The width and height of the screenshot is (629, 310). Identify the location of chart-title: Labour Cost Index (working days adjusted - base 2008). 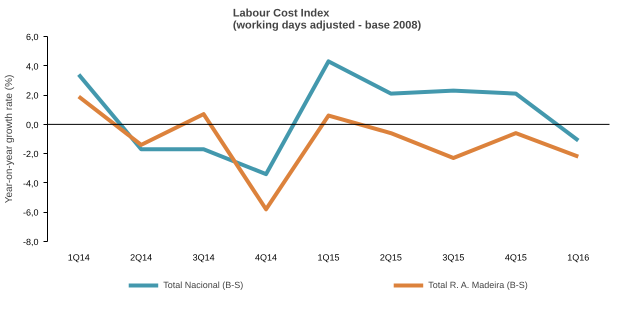
(327, 20).